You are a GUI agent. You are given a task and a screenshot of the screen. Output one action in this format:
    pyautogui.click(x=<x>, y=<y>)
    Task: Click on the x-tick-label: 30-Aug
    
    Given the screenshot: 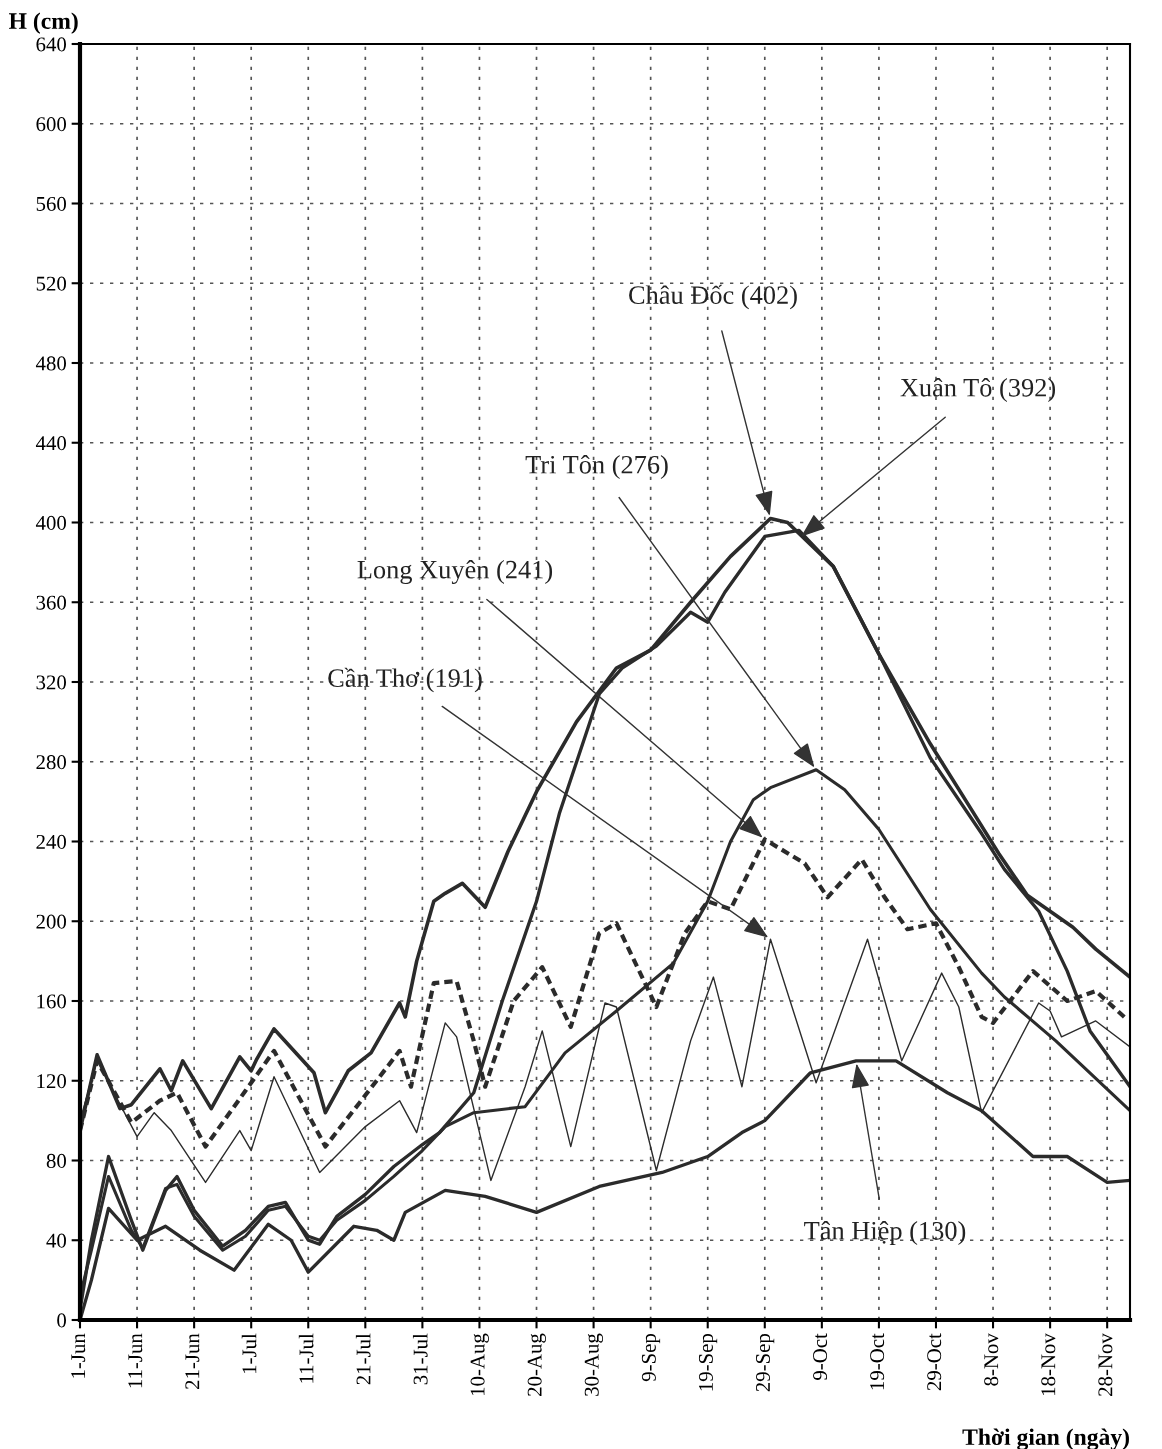 What is the action you would take?
    pyautogui.click(x=594, y=1364)
    